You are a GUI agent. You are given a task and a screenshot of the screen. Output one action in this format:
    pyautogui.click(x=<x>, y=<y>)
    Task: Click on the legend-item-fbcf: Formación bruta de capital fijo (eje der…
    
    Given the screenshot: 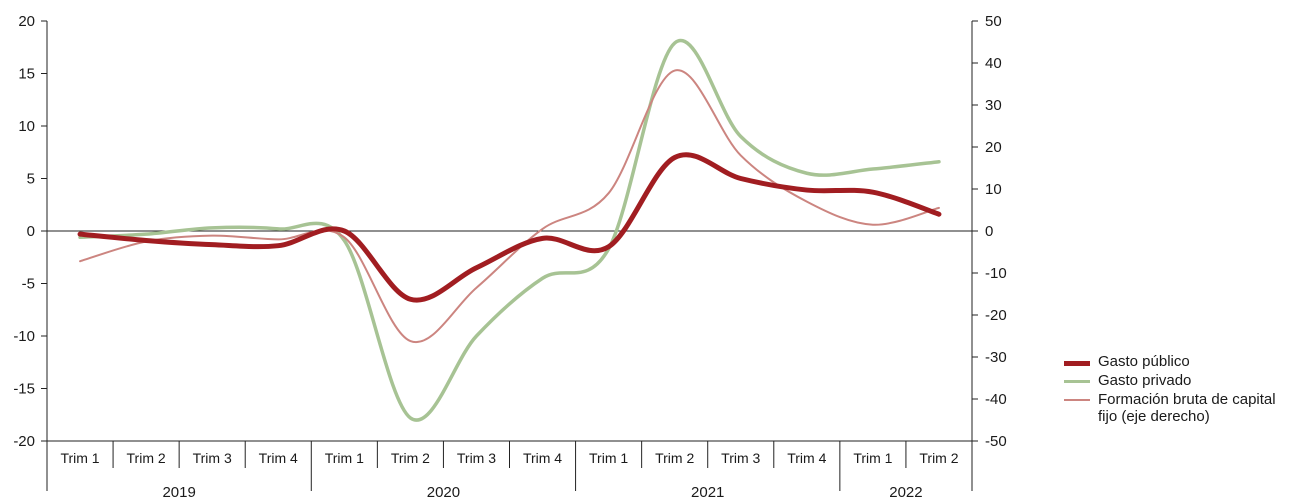 What is the action you would take?
    pyautogui.click(x=1181, y=408)
    